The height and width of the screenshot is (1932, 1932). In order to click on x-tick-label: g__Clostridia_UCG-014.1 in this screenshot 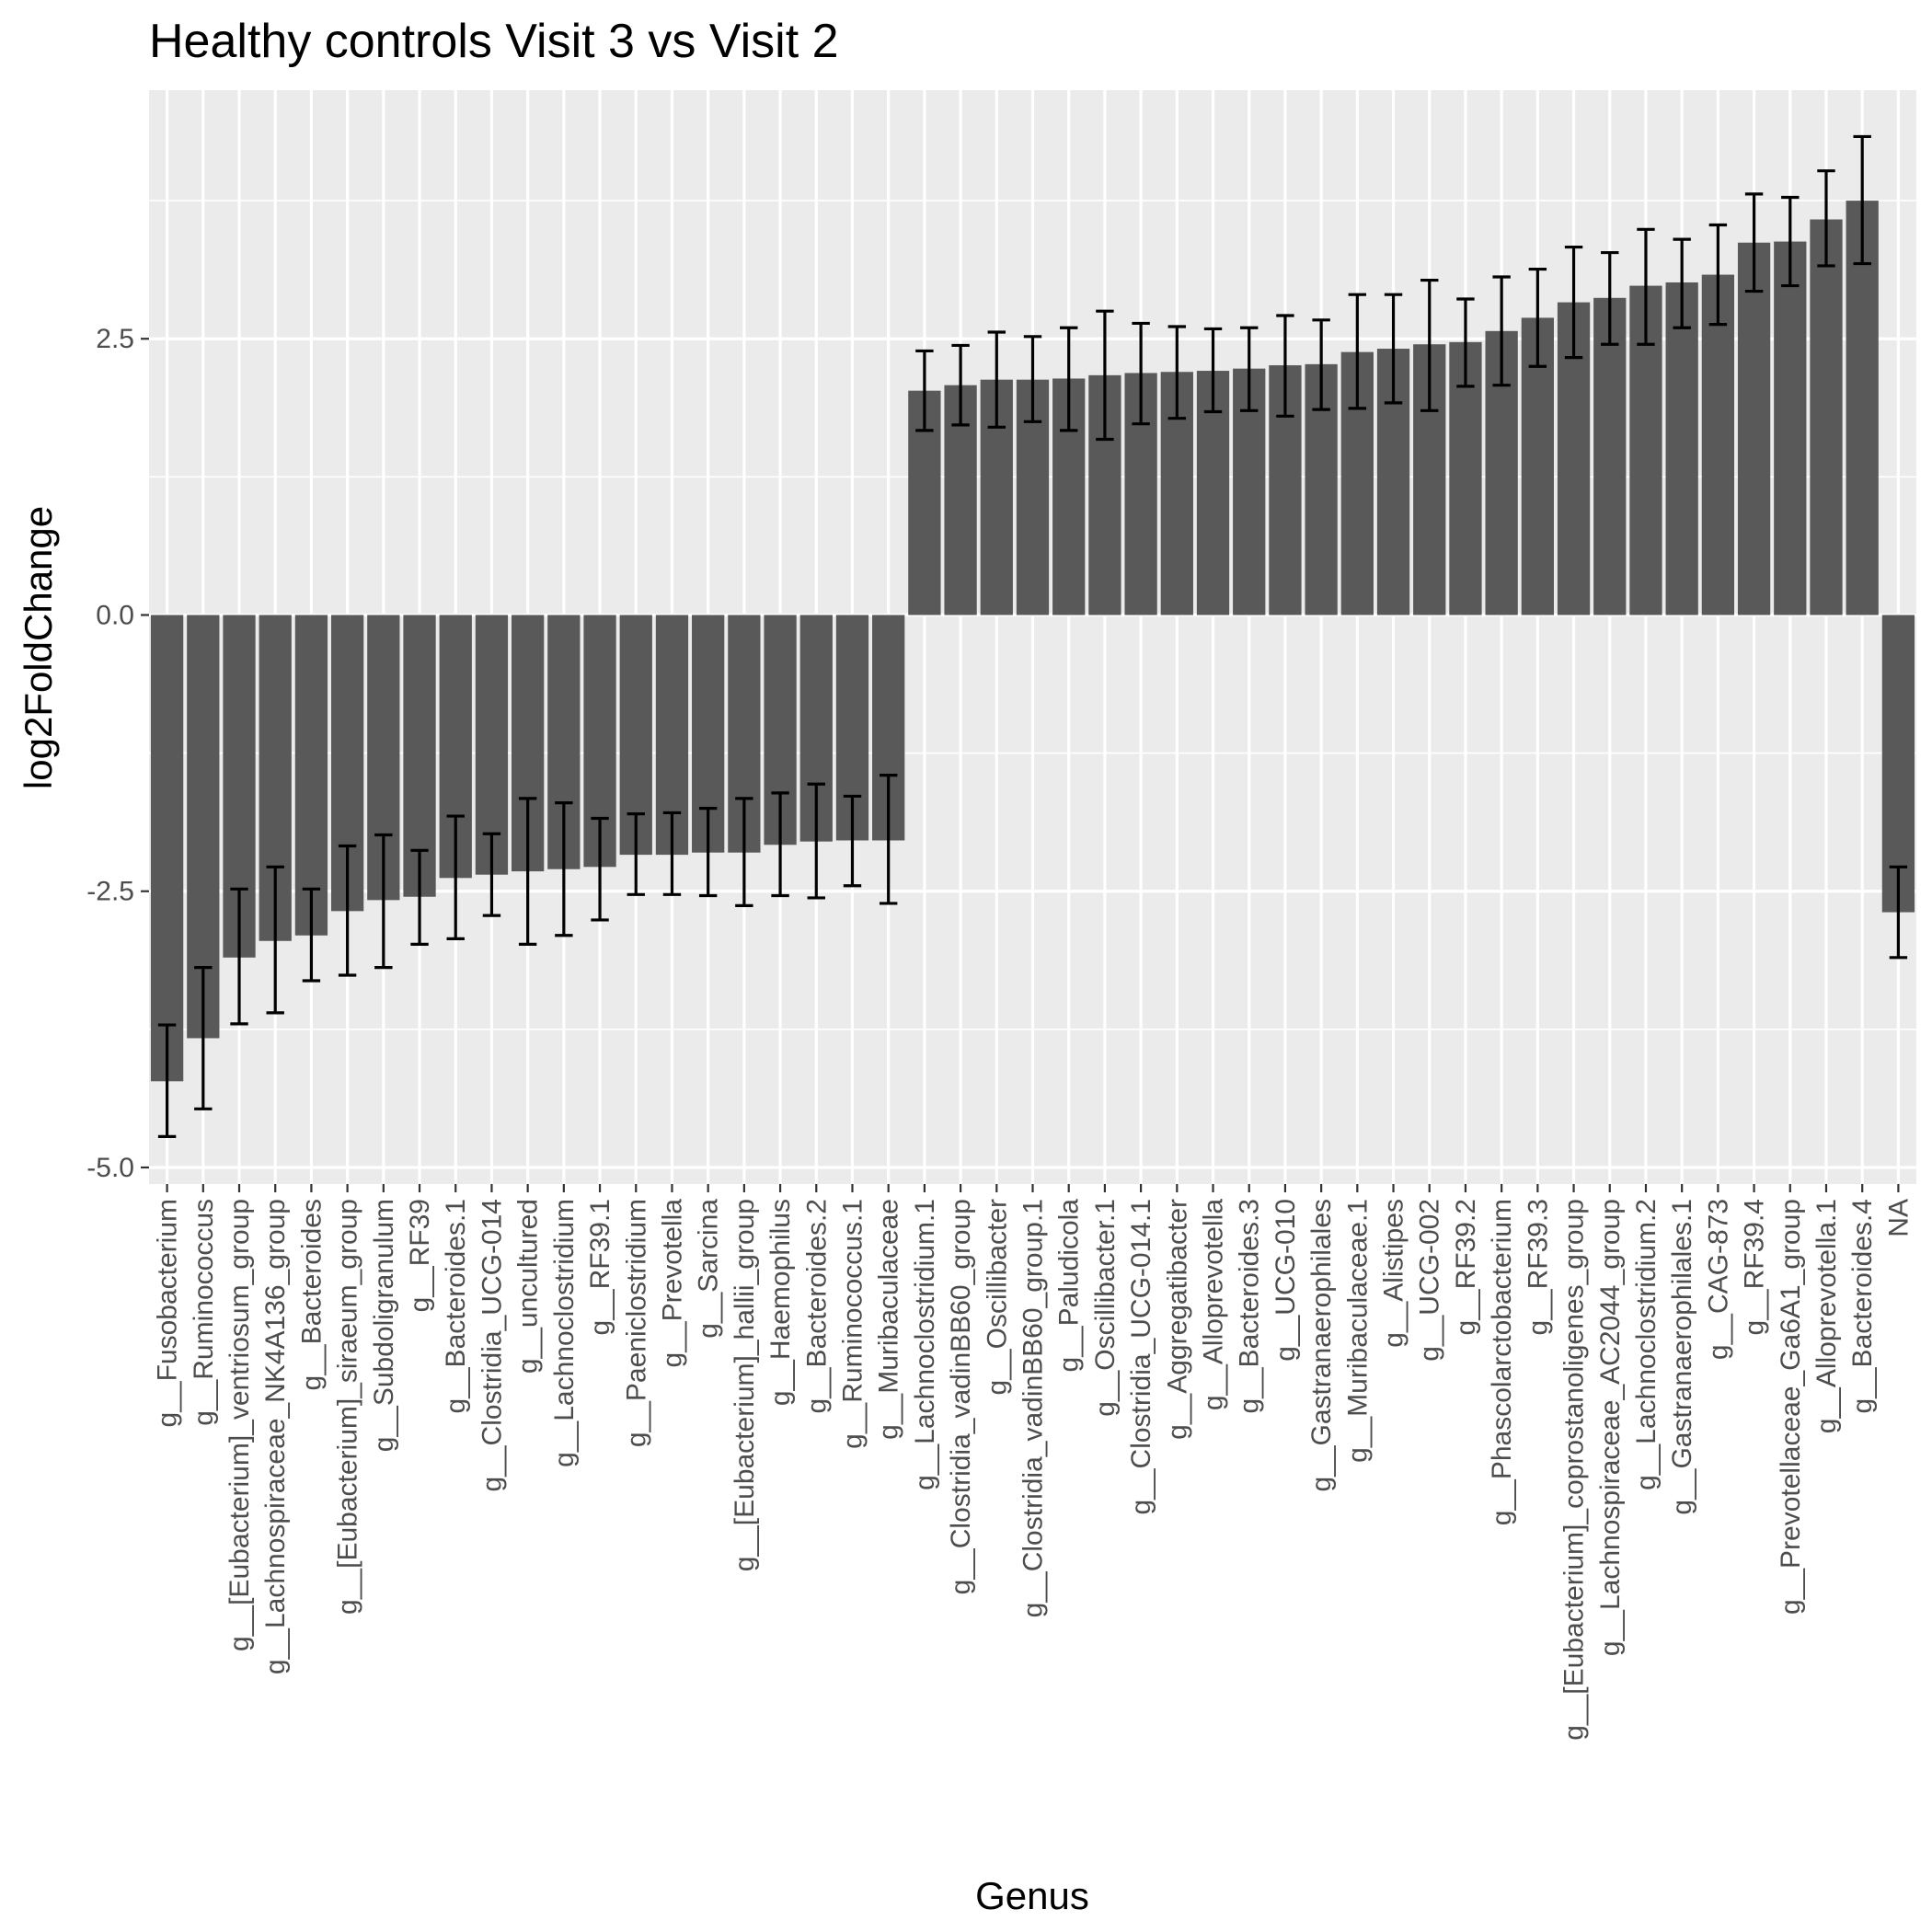, I will do `click(1141, 1357)`.